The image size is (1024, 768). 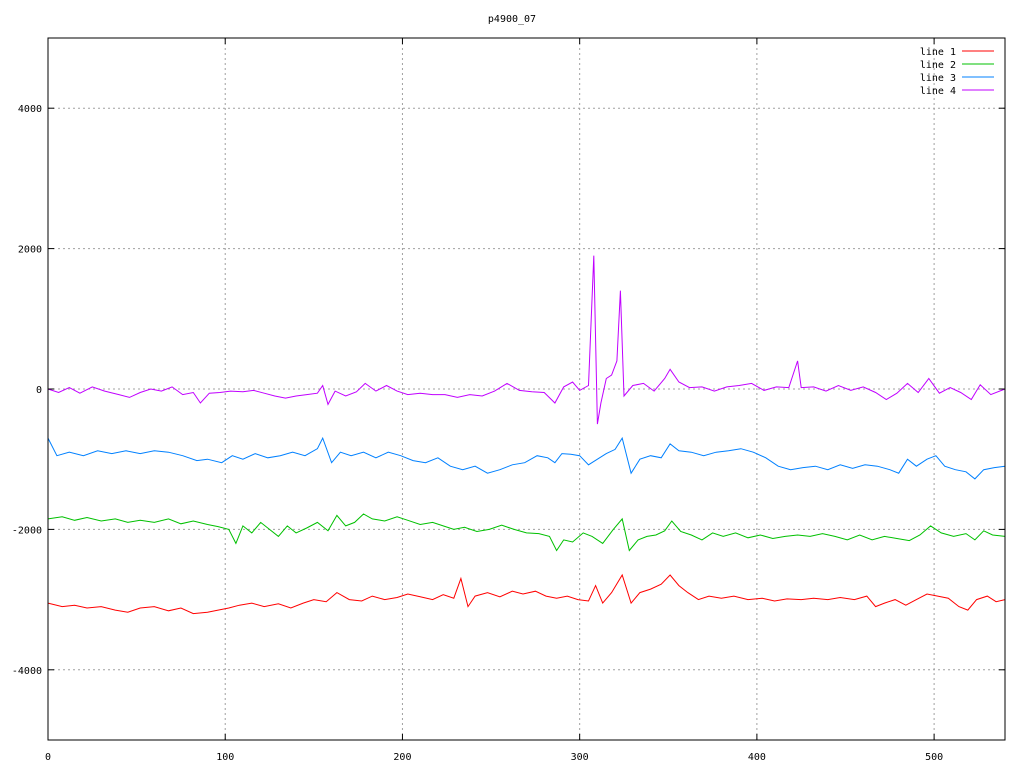 I want to click on legend: line 1 line 2 line 3 line 4, so click(x=957, y=72).